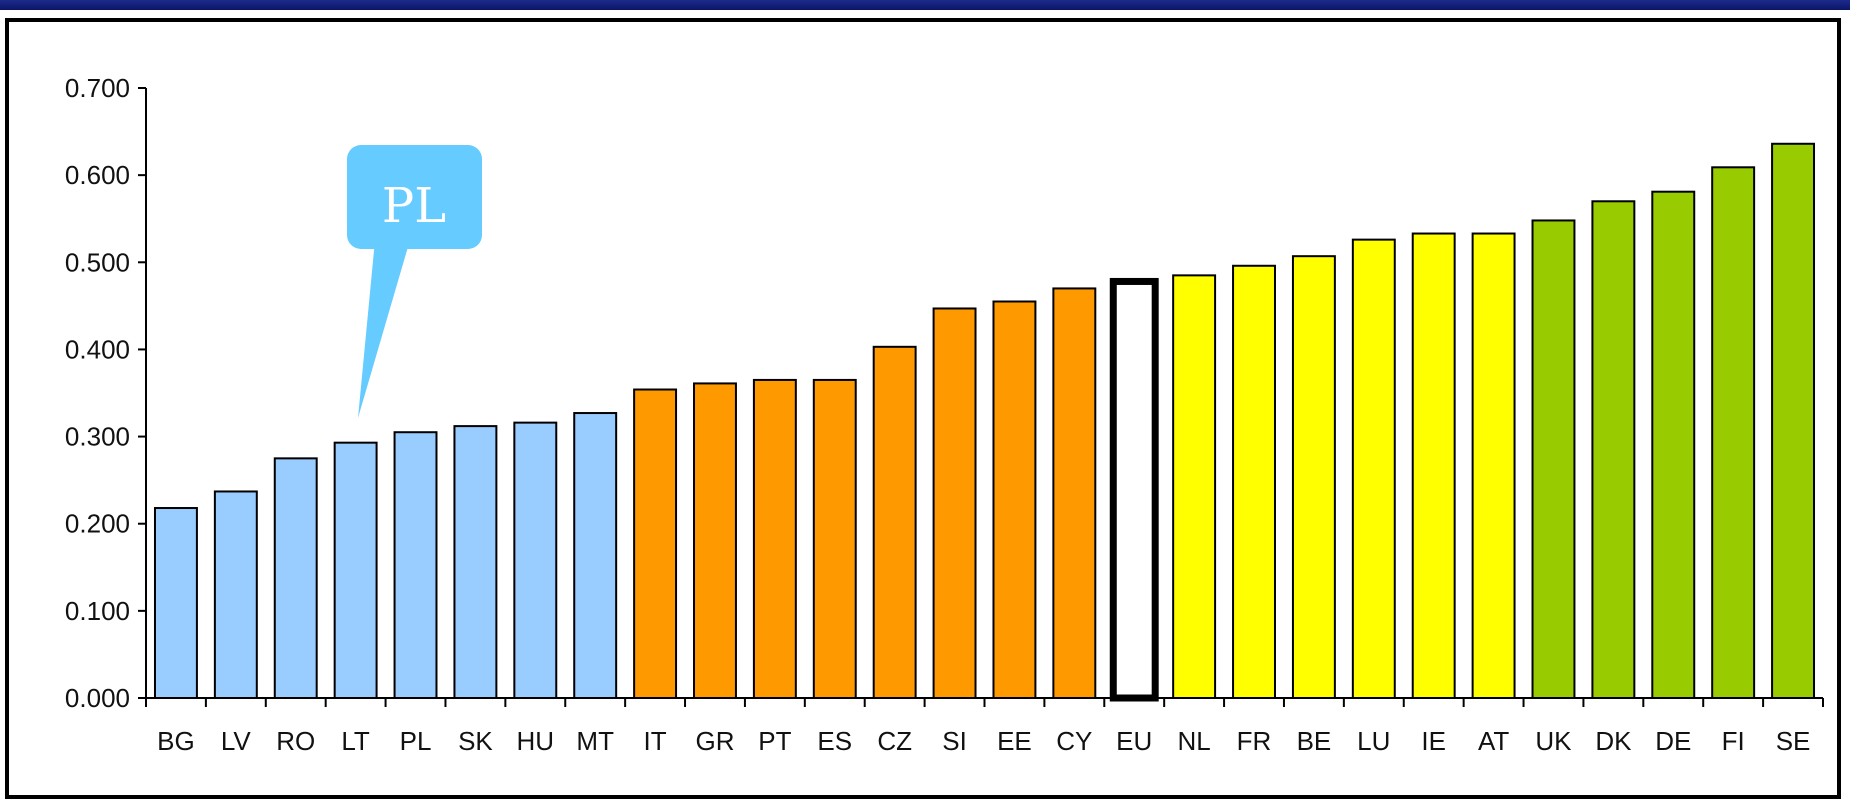  What do you see at coordinates (1733, 741) in the screenshot?
I see `x-tick-label-fi: FI` at bounding box center [1733, 741].